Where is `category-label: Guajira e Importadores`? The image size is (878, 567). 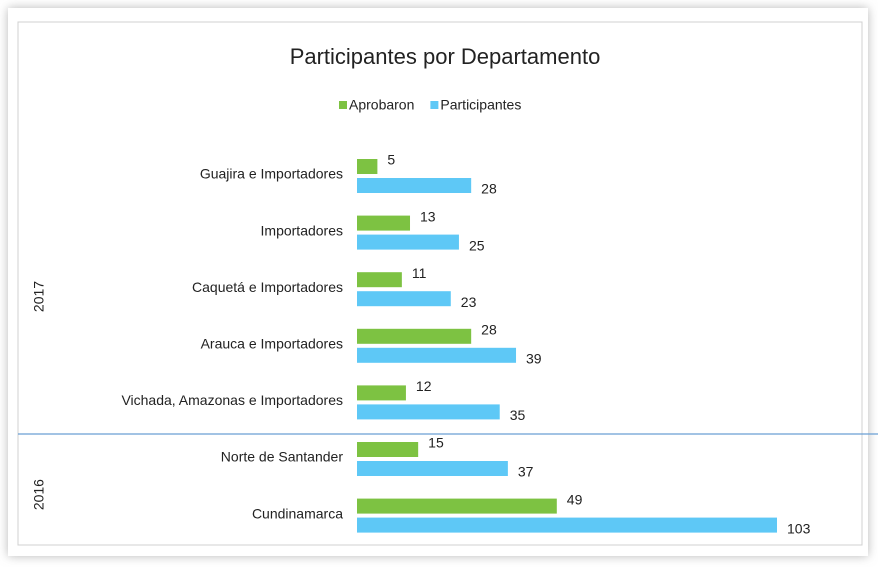
category-label: Guajira e Importadores is located at coordinates (271, 174).